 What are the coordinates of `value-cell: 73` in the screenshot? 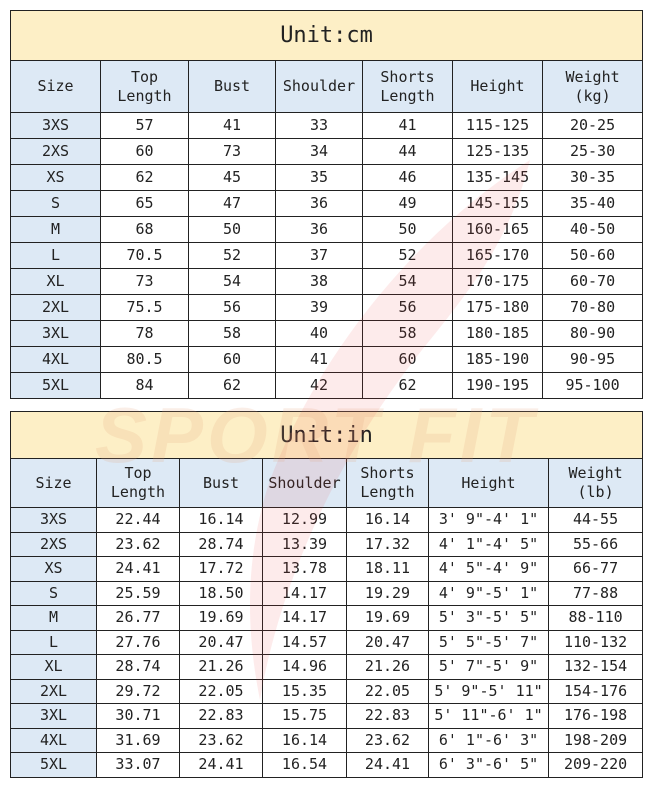 It's located at (232, 151).